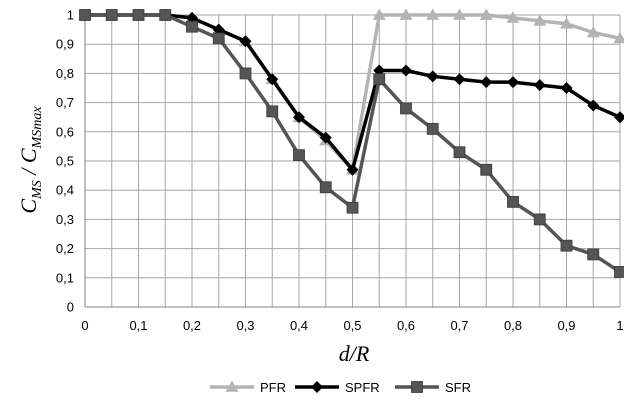  What do you see at coordinates (28, 164) in the screenshot?
I see `y-axis-title-sep: / C` at bounding box center [28, 164].